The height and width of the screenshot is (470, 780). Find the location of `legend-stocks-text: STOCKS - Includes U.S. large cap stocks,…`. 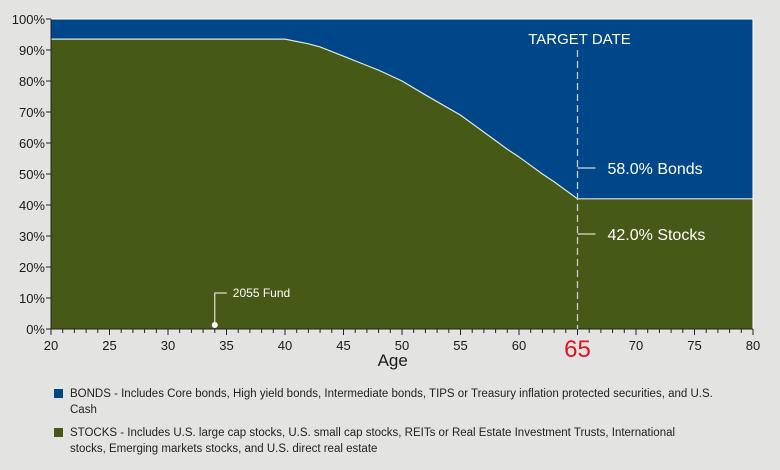

legend-stocks-text: STOCKS - Includes U.S. large cap stocks,… is located at coordinates (373, 441).